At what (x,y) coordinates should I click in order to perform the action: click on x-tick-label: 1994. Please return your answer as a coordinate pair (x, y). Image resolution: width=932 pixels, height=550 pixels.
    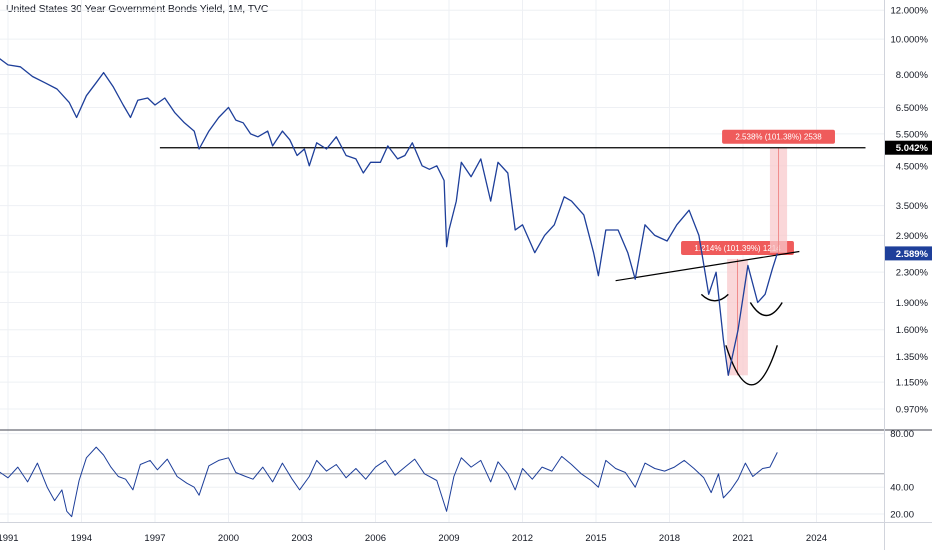
    Looking at the image, I should click on (81, 538).